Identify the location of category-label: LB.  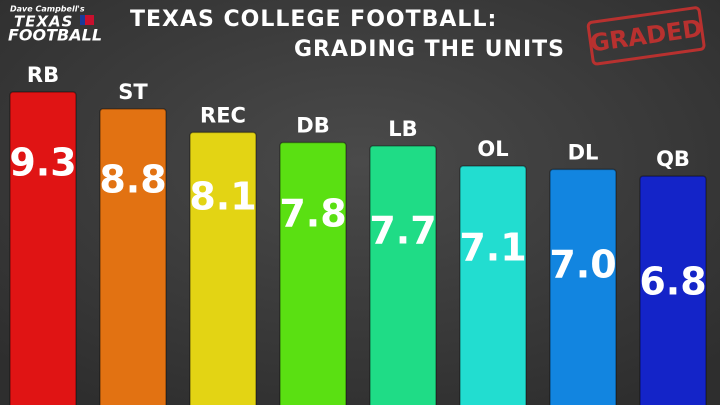
(402, 129).